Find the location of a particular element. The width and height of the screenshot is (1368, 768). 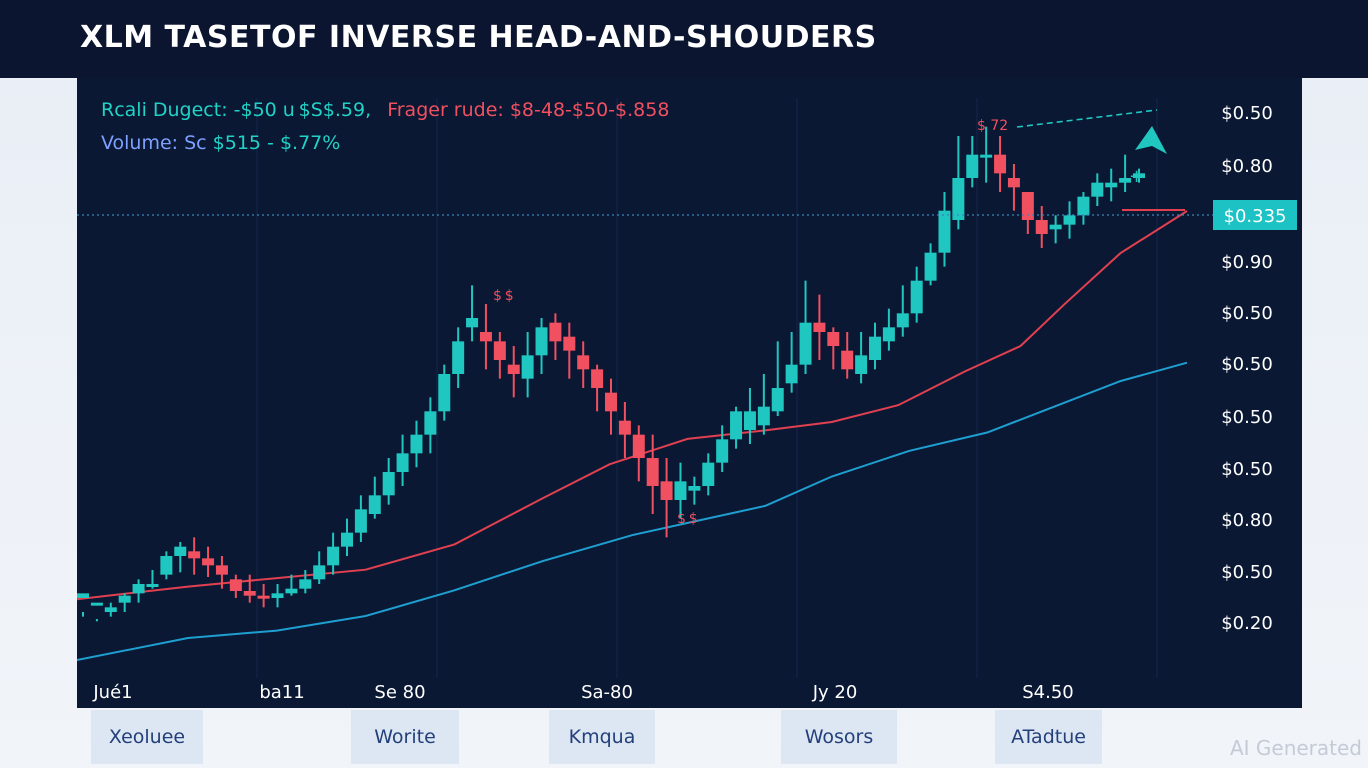

bottom-strip is located at coordinates (689, 738).